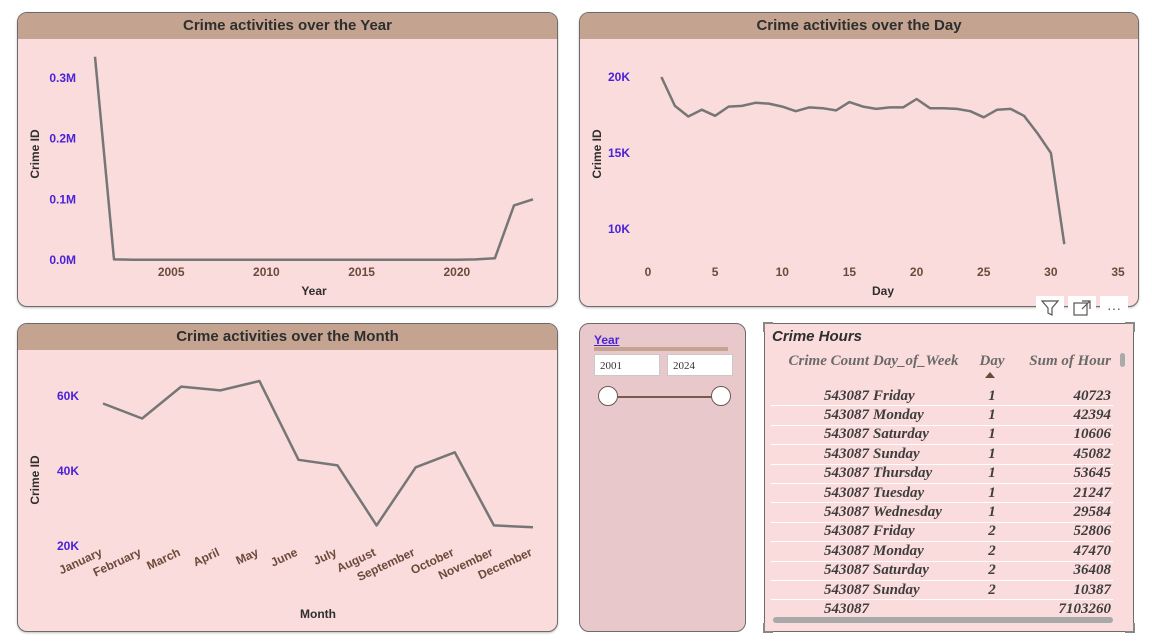  What do you see at coordinates (783, 272) in the screenshot?
I see `x-tick-label: 10` at bounding box center [783, 272].